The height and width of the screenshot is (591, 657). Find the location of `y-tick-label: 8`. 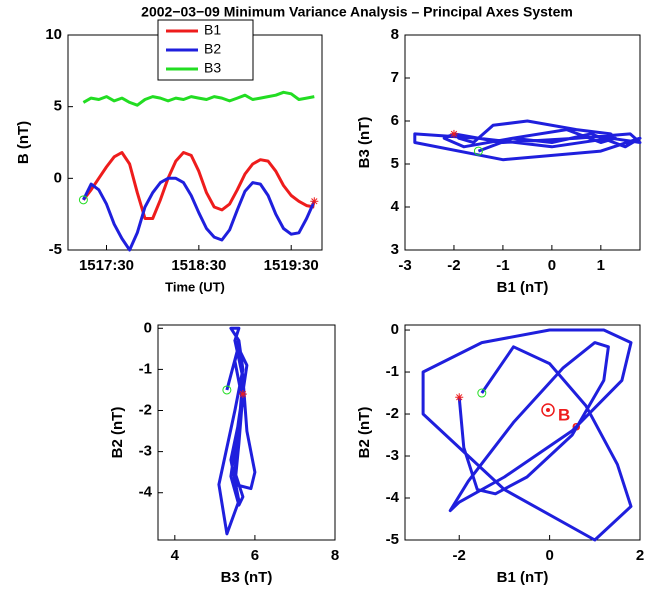

y-tick-label: 8 is located at coordinates (395, 34).